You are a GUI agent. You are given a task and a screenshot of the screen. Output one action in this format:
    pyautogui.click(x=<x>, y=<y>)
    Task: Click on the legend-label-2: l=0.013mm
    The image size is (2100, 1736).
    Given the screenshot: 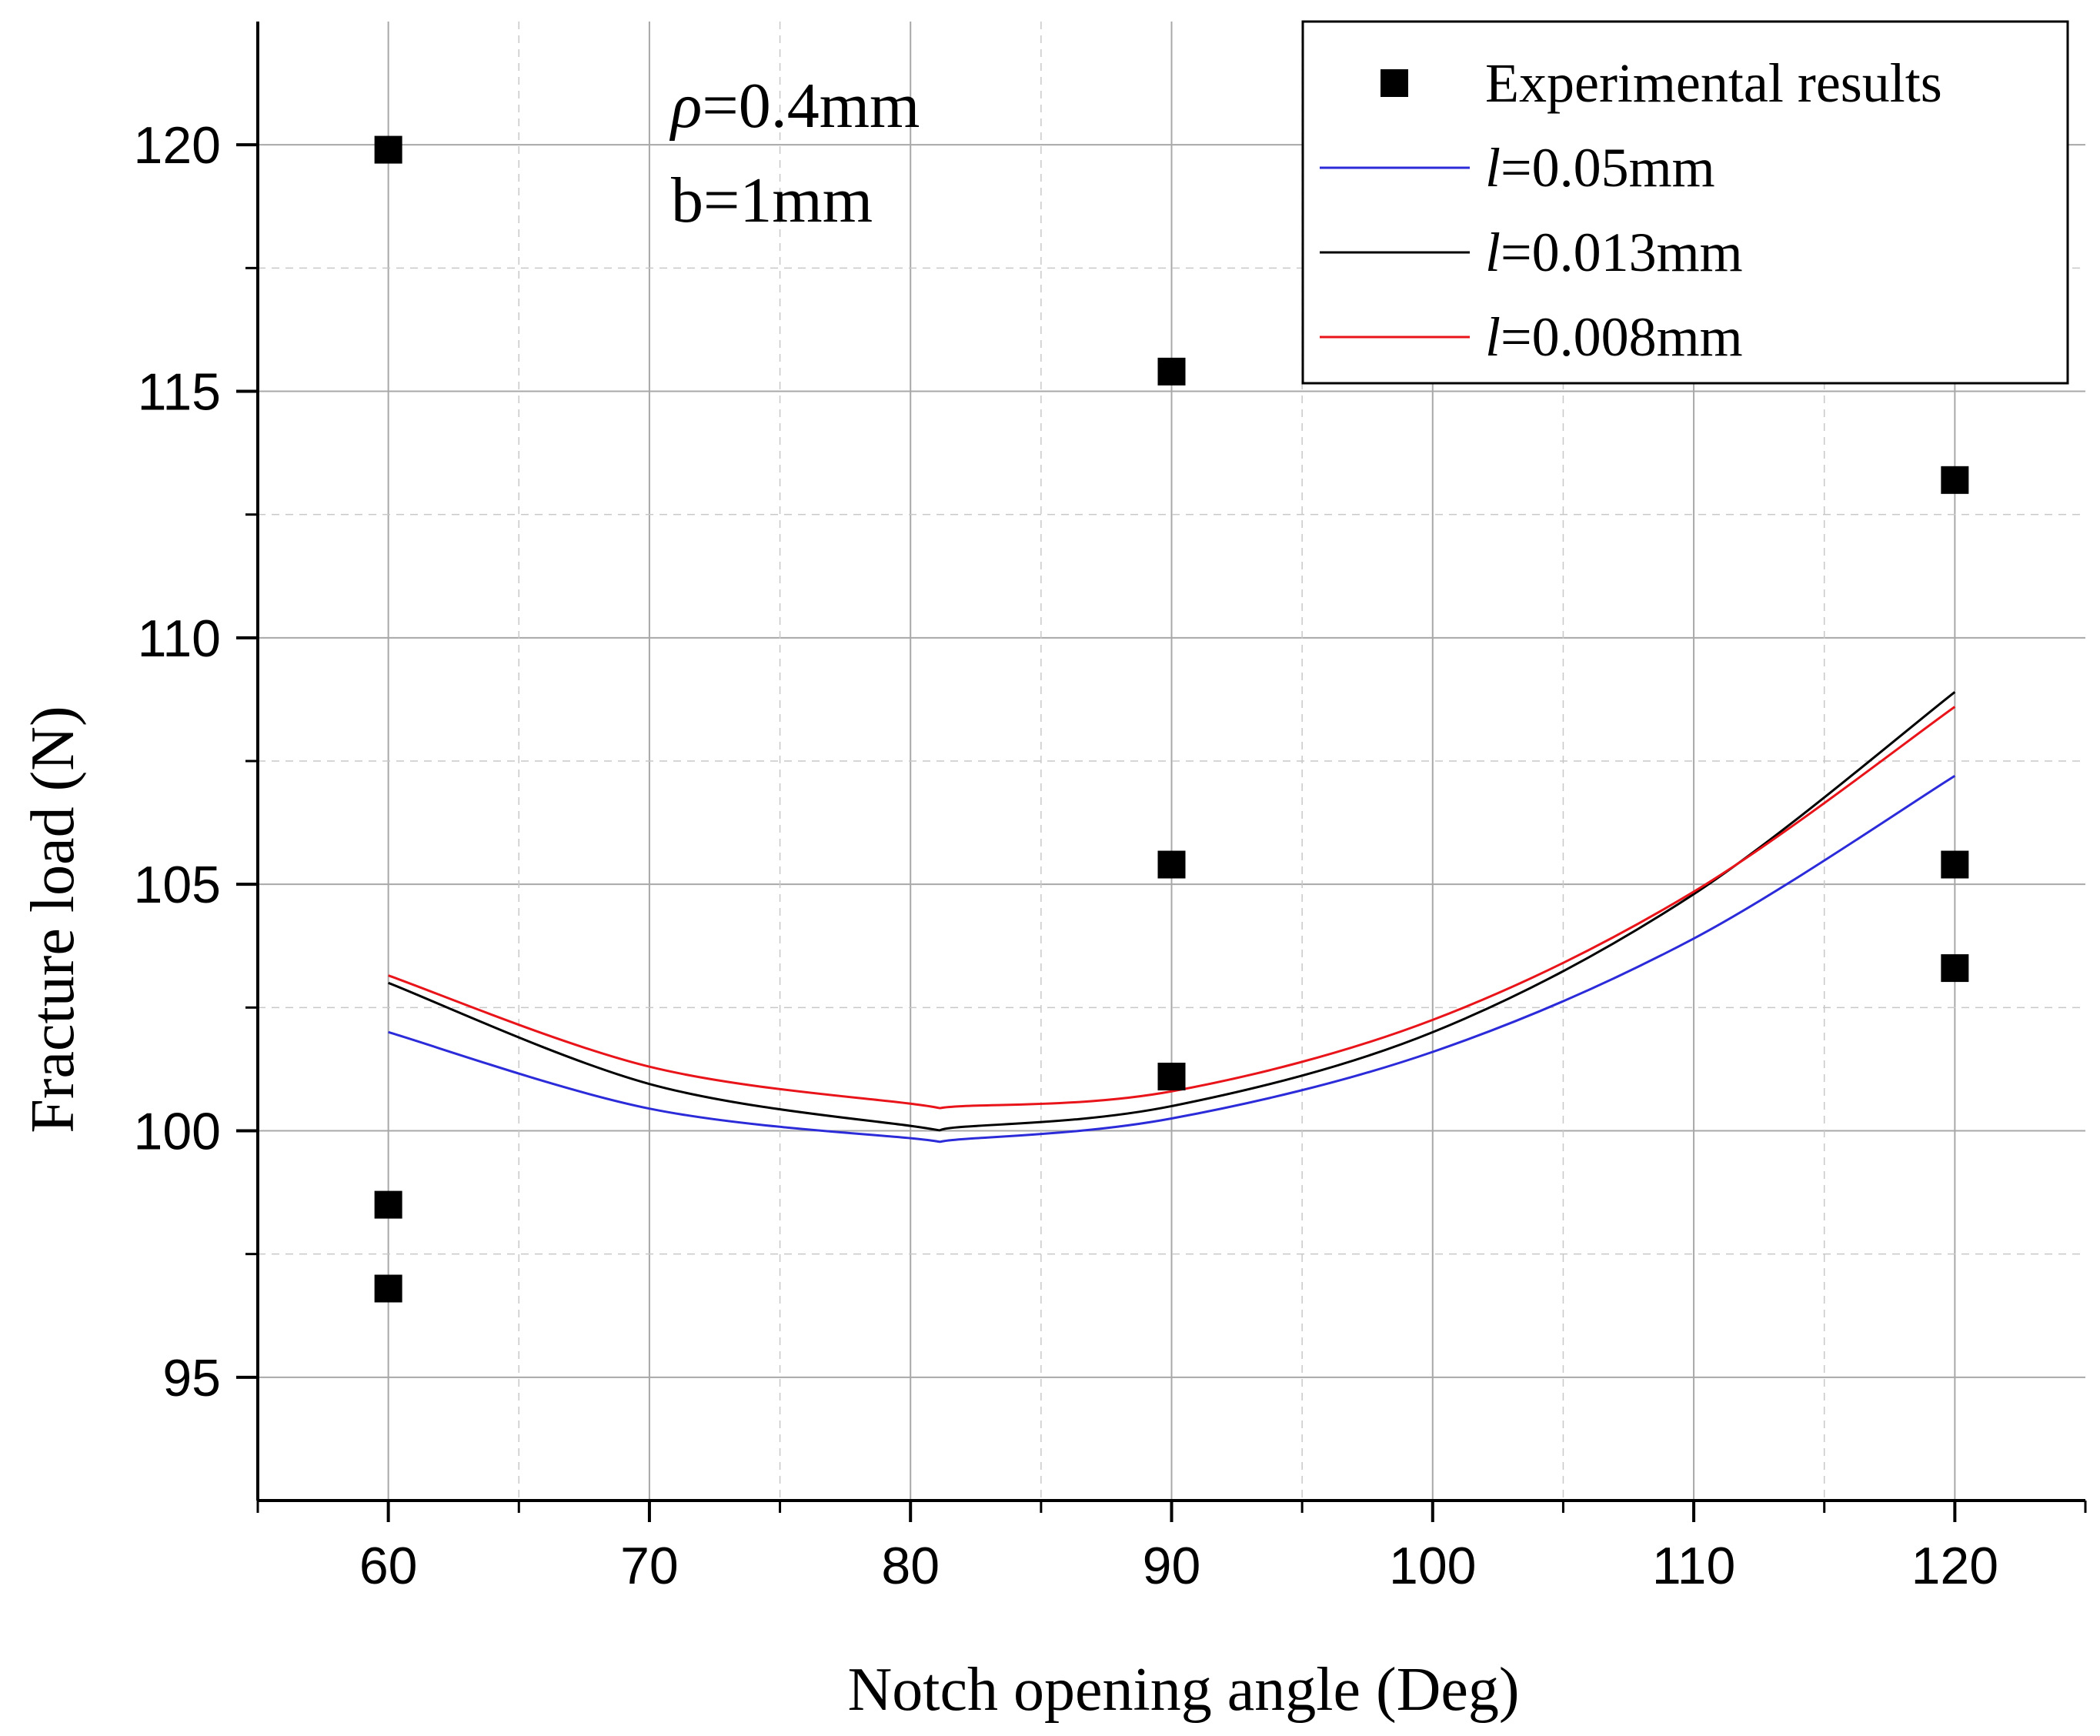 What is the action you would take?
    pyautogui.click(x=1614, y=252)
    